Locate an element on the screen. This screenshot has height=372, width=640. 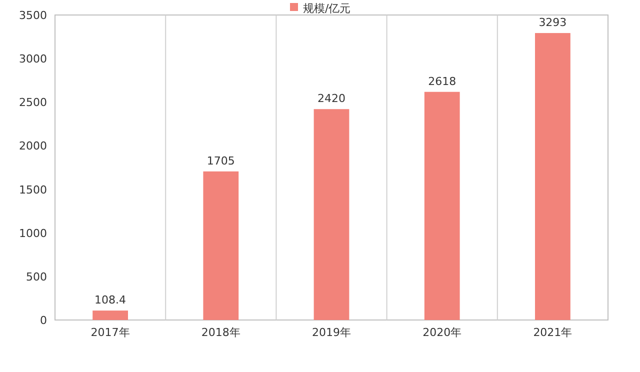
data-label: 2618 is located at coordinates (442, 81).